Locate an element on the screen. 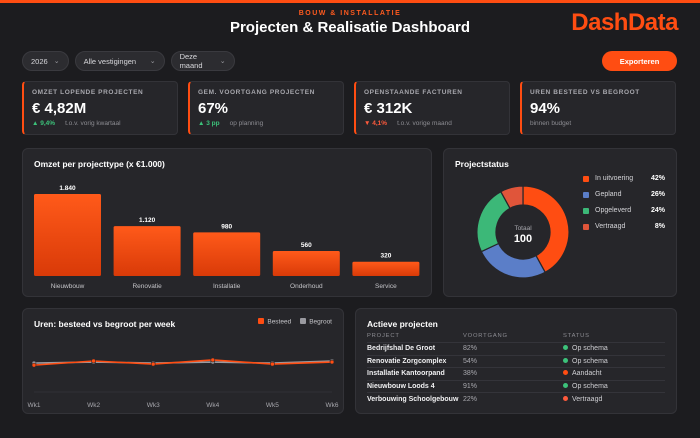 Image resolution: width=700 pixels, height=438 pixels. period-select: Deze maand ⌄ is located at coordinates (202, 61).